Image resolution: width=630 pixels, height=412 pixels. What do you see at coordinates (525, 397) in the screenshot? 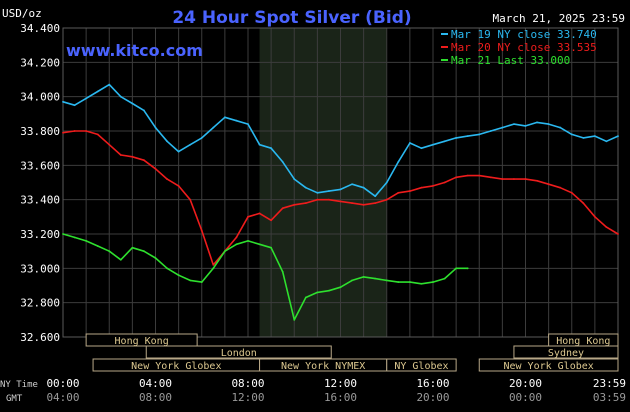
I see `x-tick-label-gmt: 00:00` at bounding box center [525, 397].